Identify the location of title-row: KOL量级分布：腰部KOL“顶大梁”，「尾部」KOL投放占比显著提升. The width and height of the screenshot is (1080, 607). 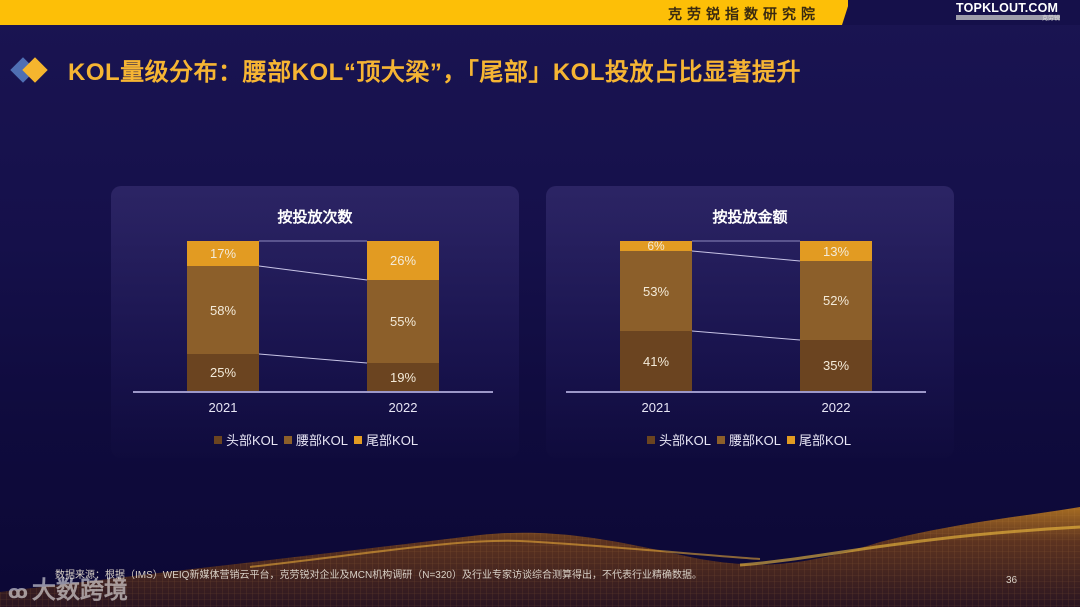
(405, 69).